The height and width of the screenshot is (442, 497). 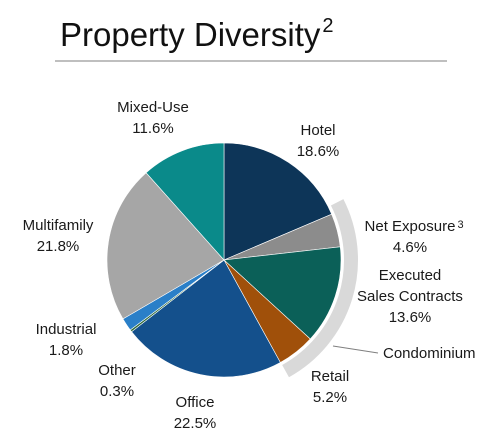 I want to click on slice-label: Industrial, so click(x=66, y=329).